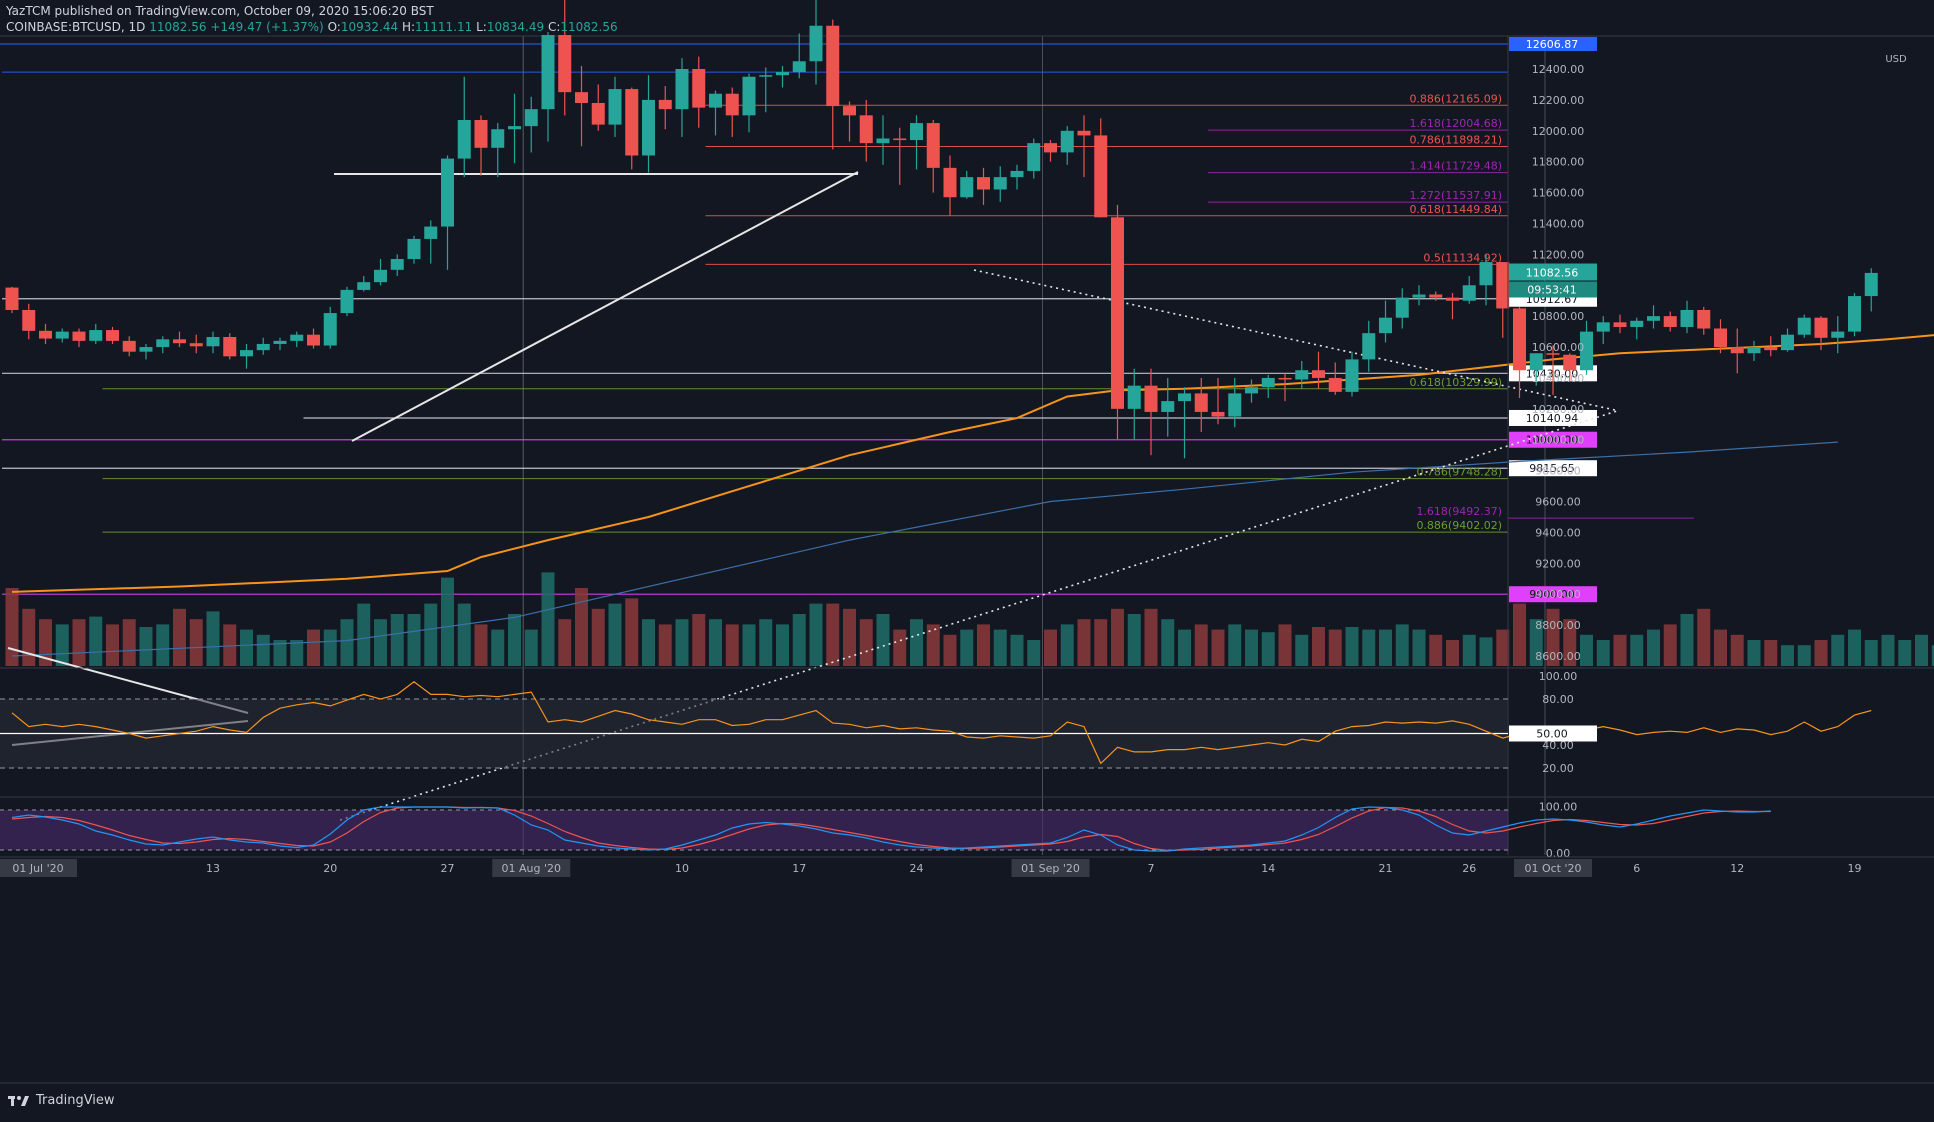 Image resolution: width=1934 pixels, height=1122 pixels. I want to click on symbol-label: COINBASE:BTCUSD, 1D, so click(76, 27).